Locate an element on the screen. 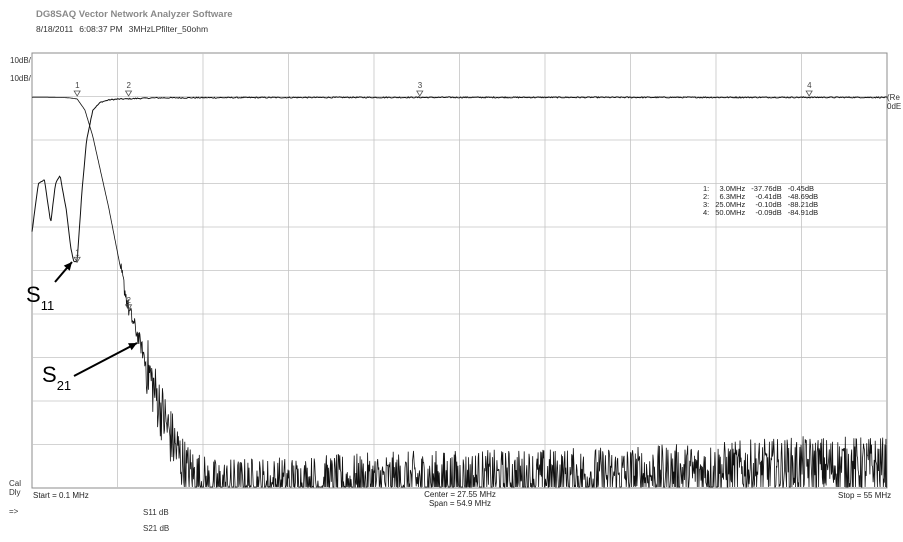  reference-label: (Re 0dE is located at coordinates (894, 102).